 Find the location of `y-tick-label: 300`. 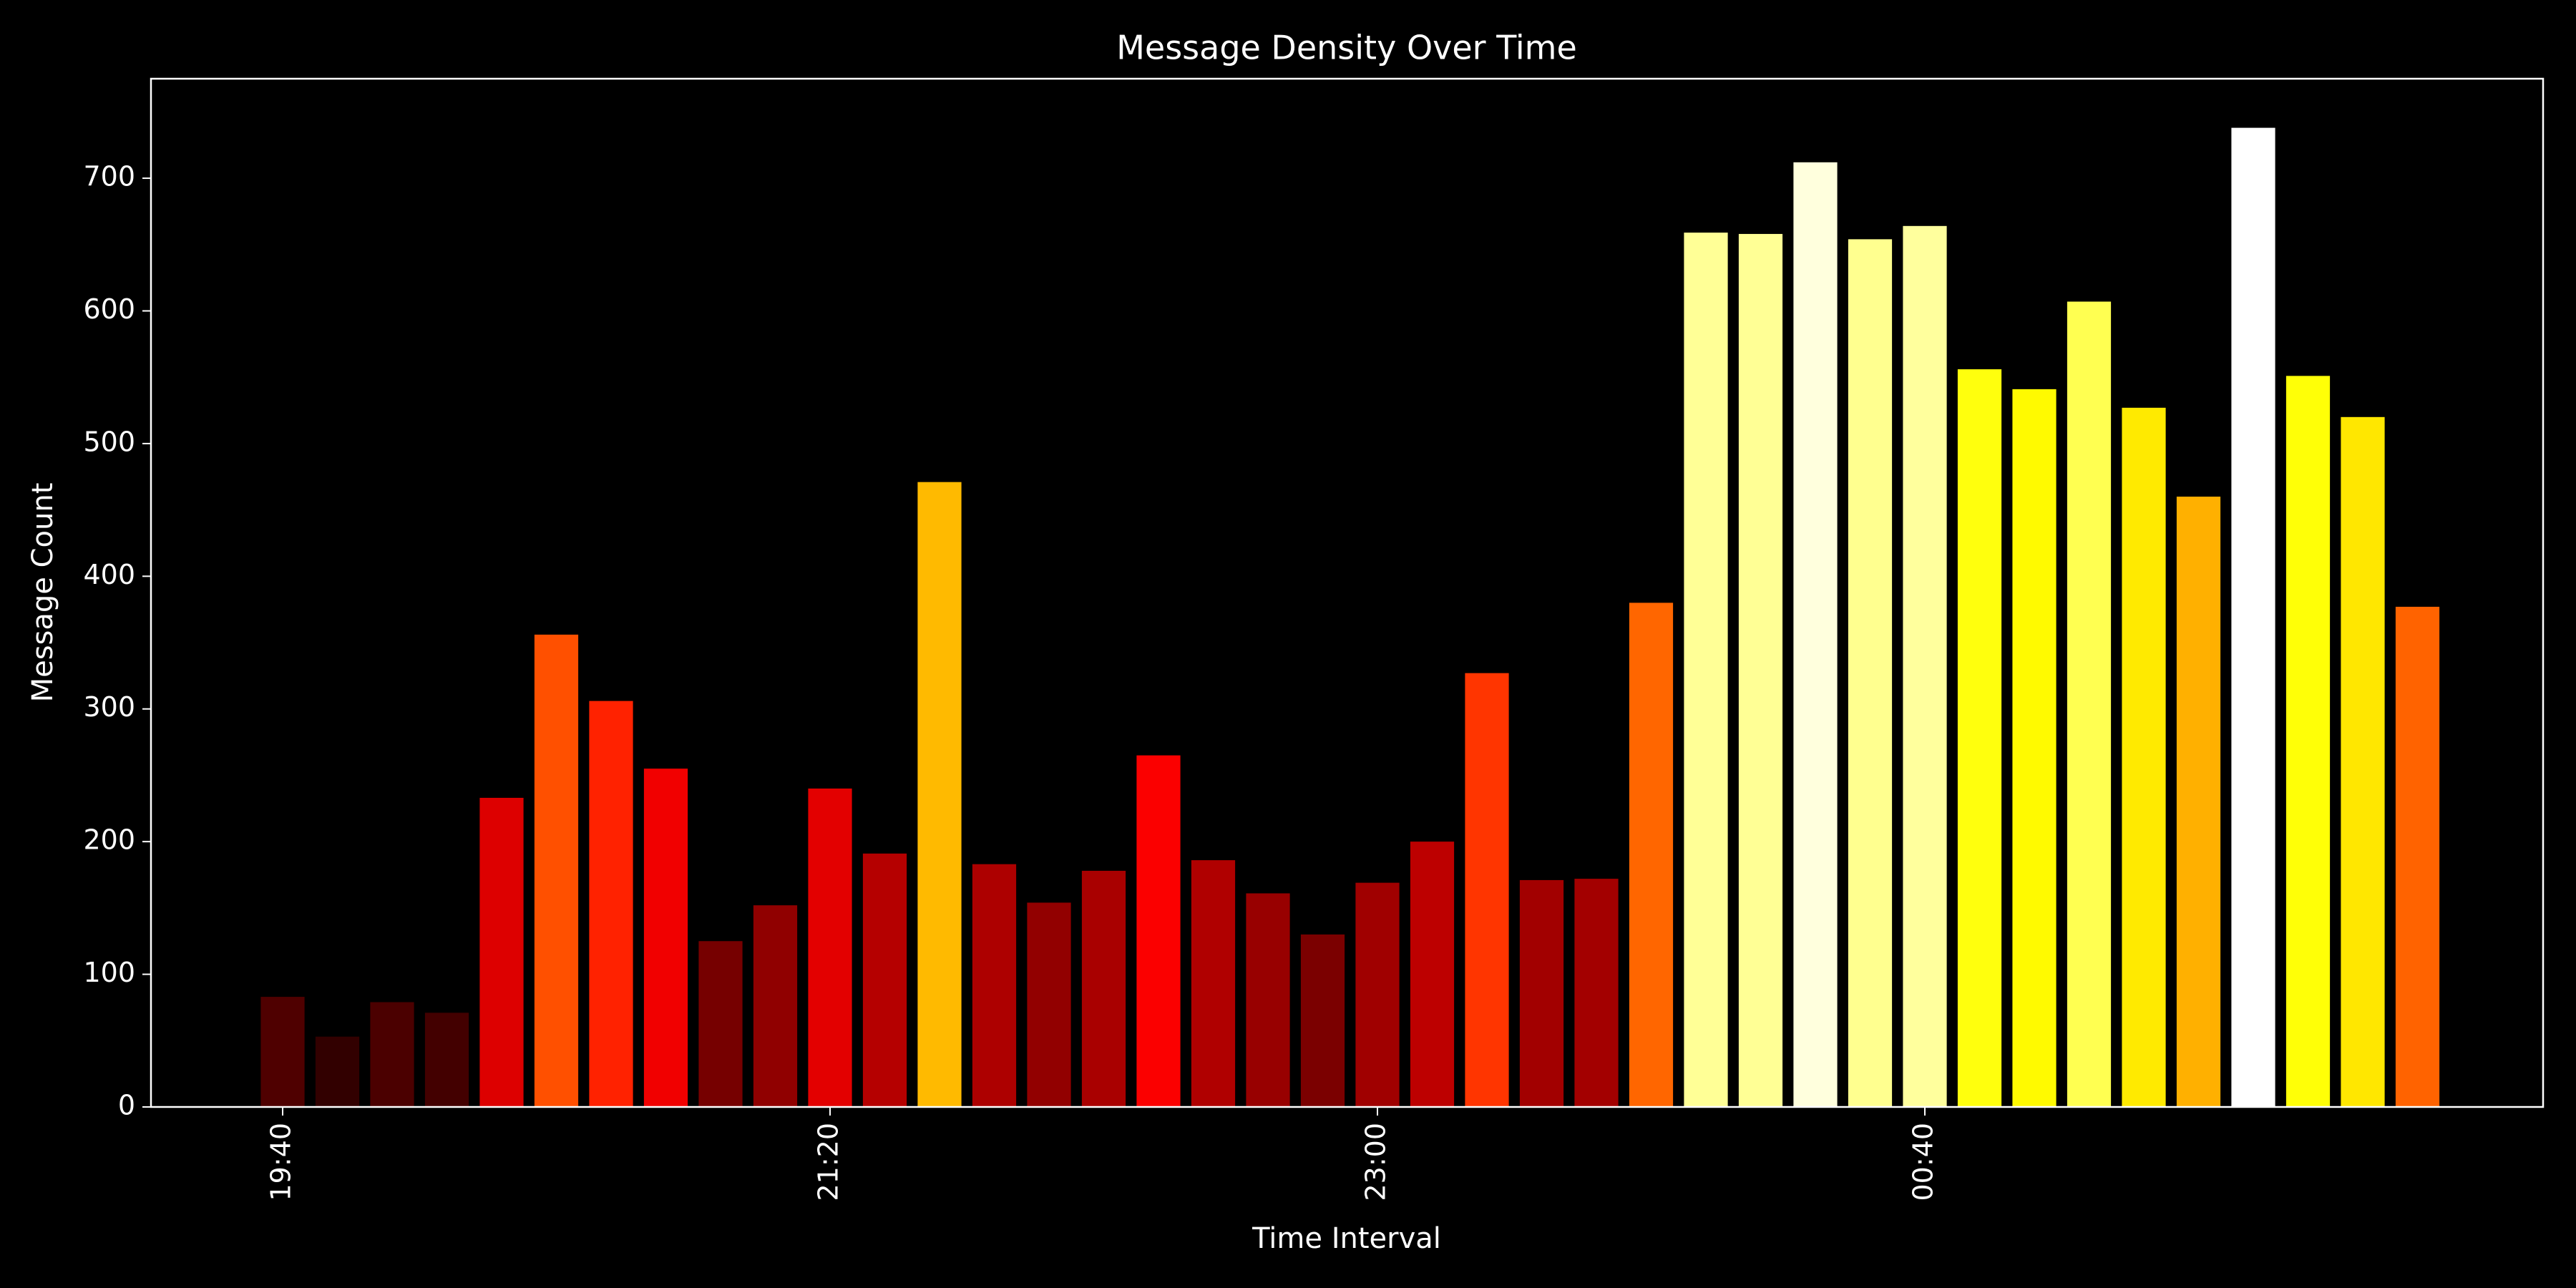

y-tick-label: 300 is located at coordinates (109, 707).